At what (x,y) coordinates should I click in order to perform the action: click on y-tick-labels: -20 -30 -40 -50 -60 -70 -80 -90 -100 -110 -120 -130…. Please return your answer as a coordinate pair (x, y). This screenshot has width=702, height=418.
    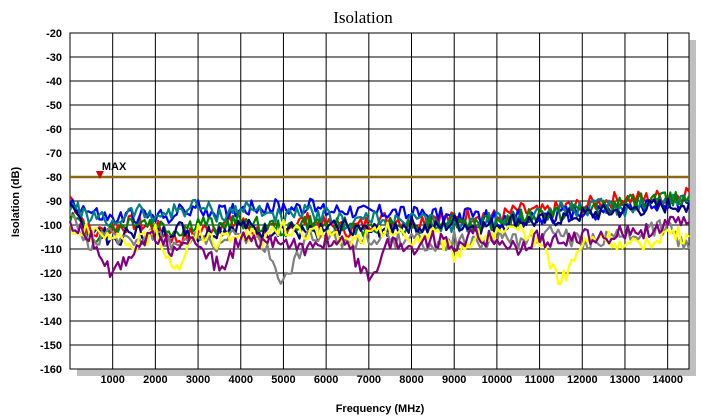
    Looking at the image, I should click on (51, 202).